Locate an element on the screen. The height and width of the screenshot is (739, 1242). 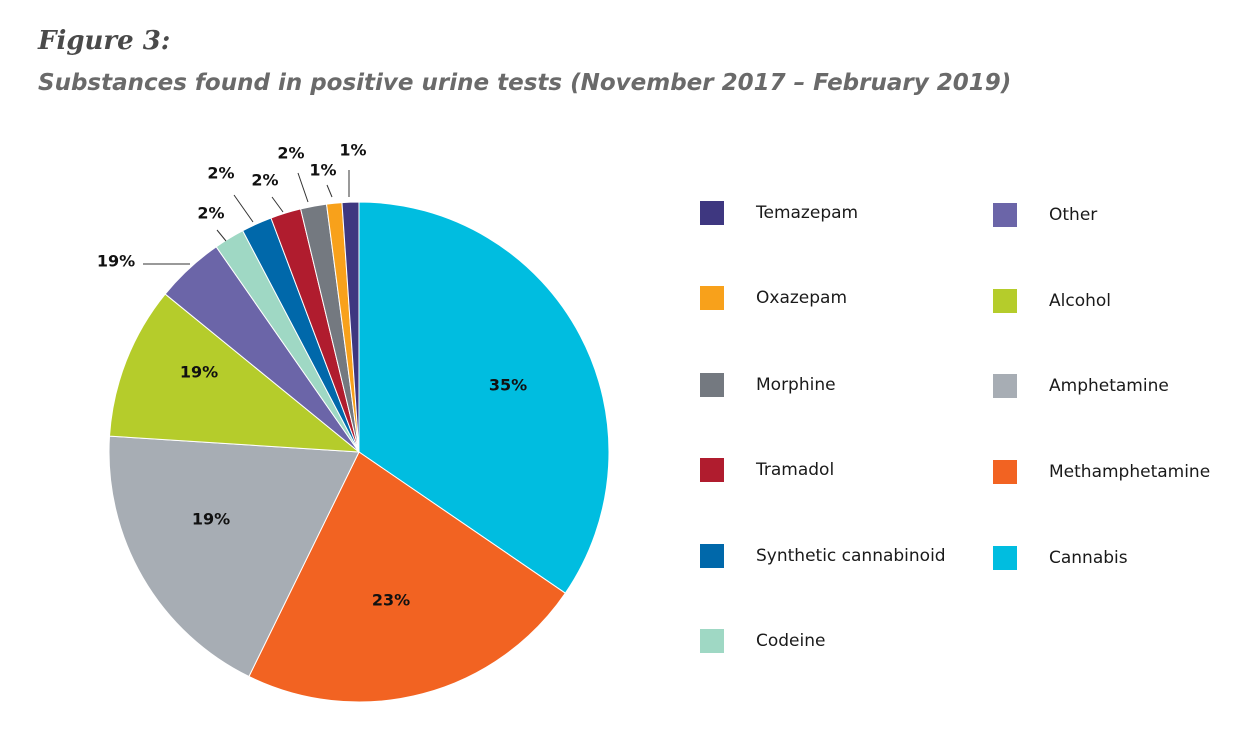
legend-swatch-methamphetamine is located at coordinates (1005, 472).